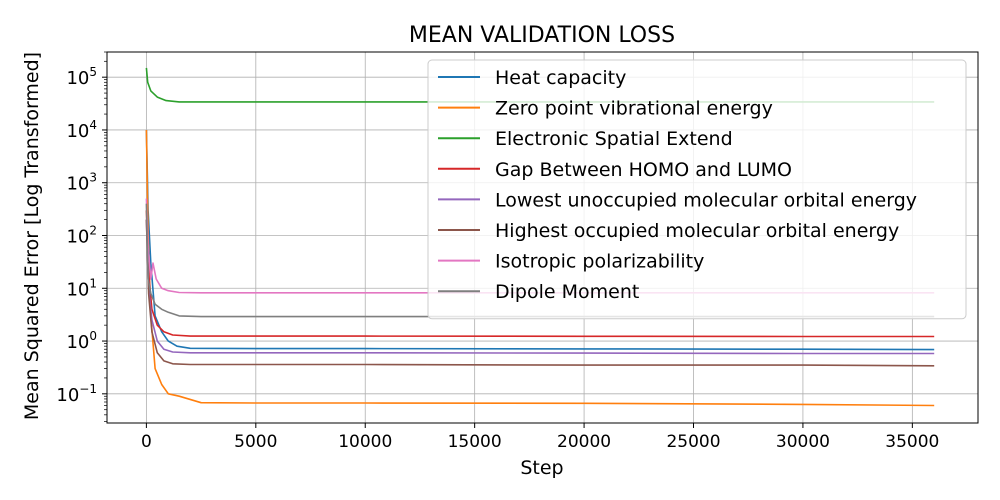 This screenshot has height=500, width=1000. What do you see at coordinates (643, 170) in the screenshot?
I see `legend-entry-label: Gap Between HOMO and LUMO` at bounding box center [643, 170].